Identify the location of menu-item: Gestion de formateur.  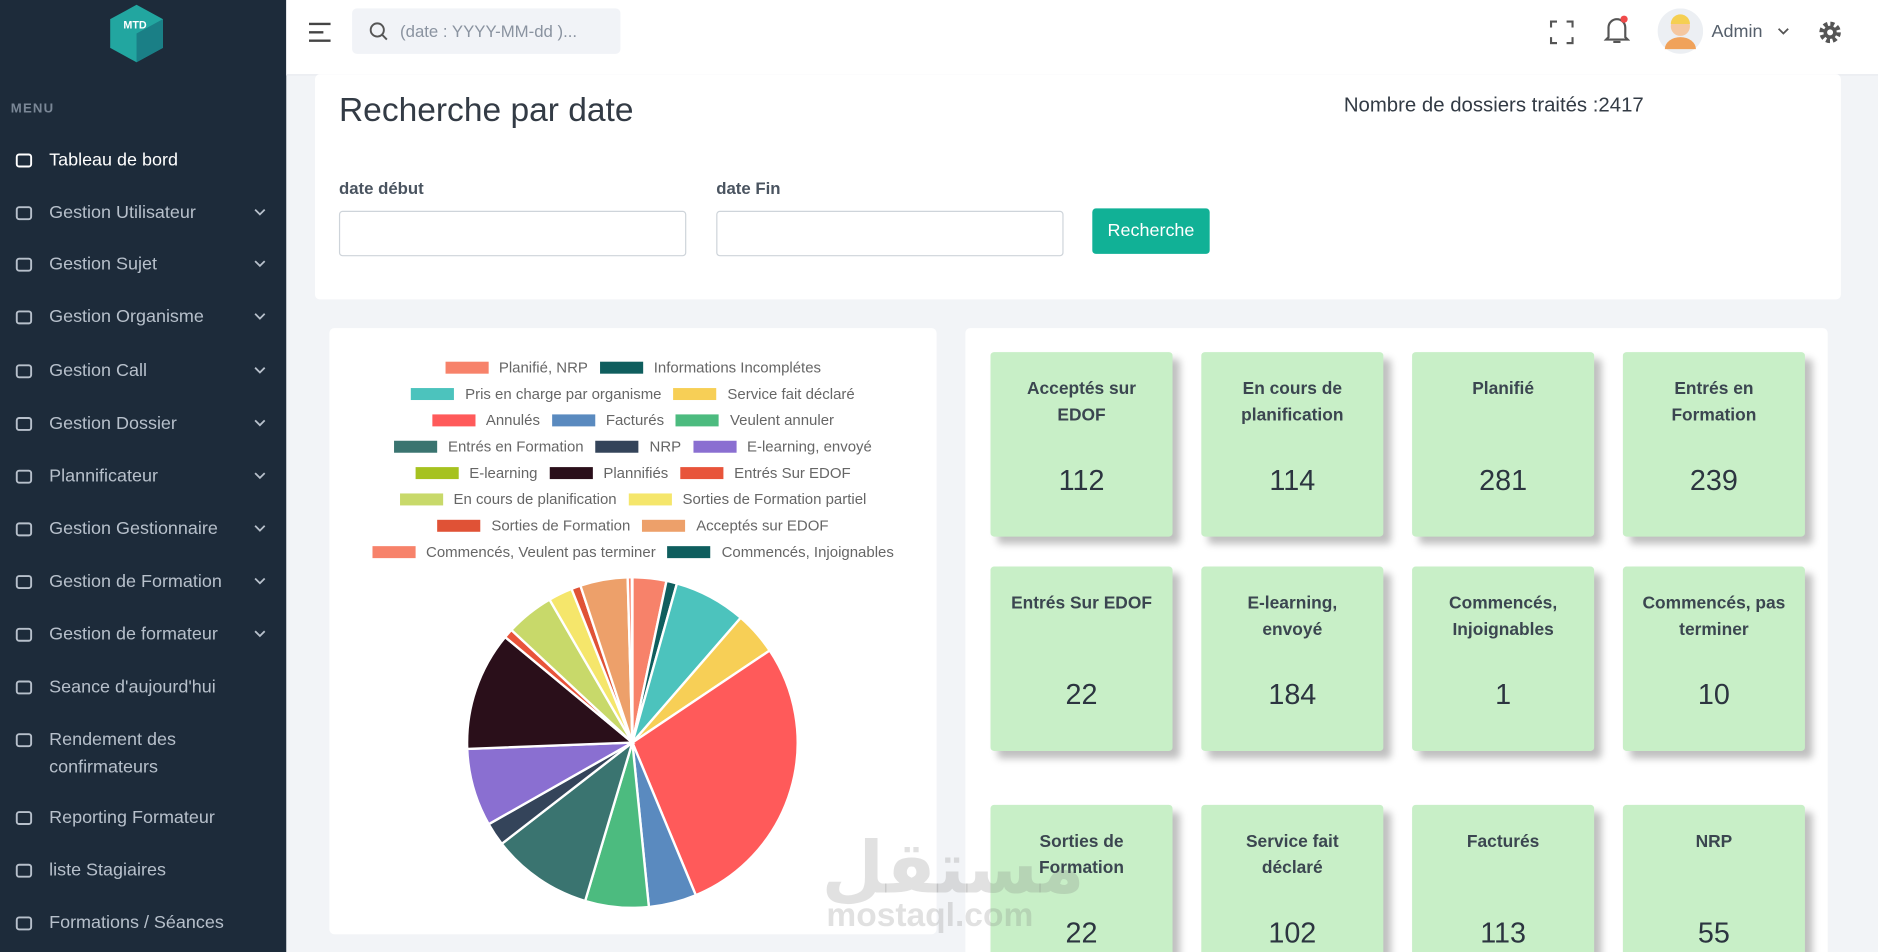
(140, 634).